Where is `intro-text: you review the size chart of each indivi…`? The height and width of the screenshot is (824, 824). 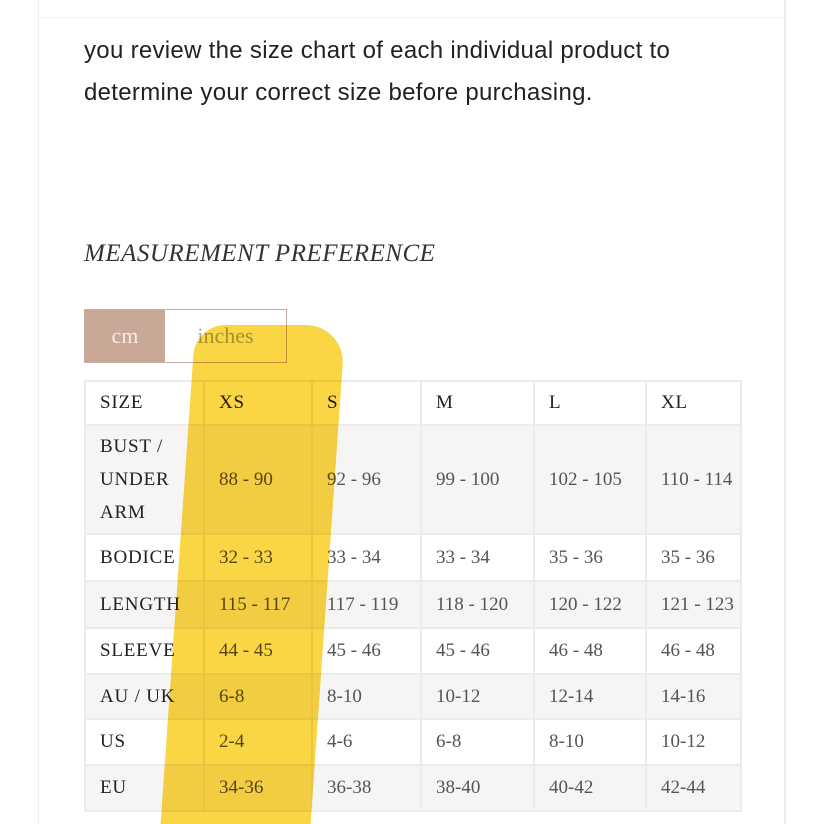 intro-text: you review the size chart of each indivi… is located at coordinates (377, 71).